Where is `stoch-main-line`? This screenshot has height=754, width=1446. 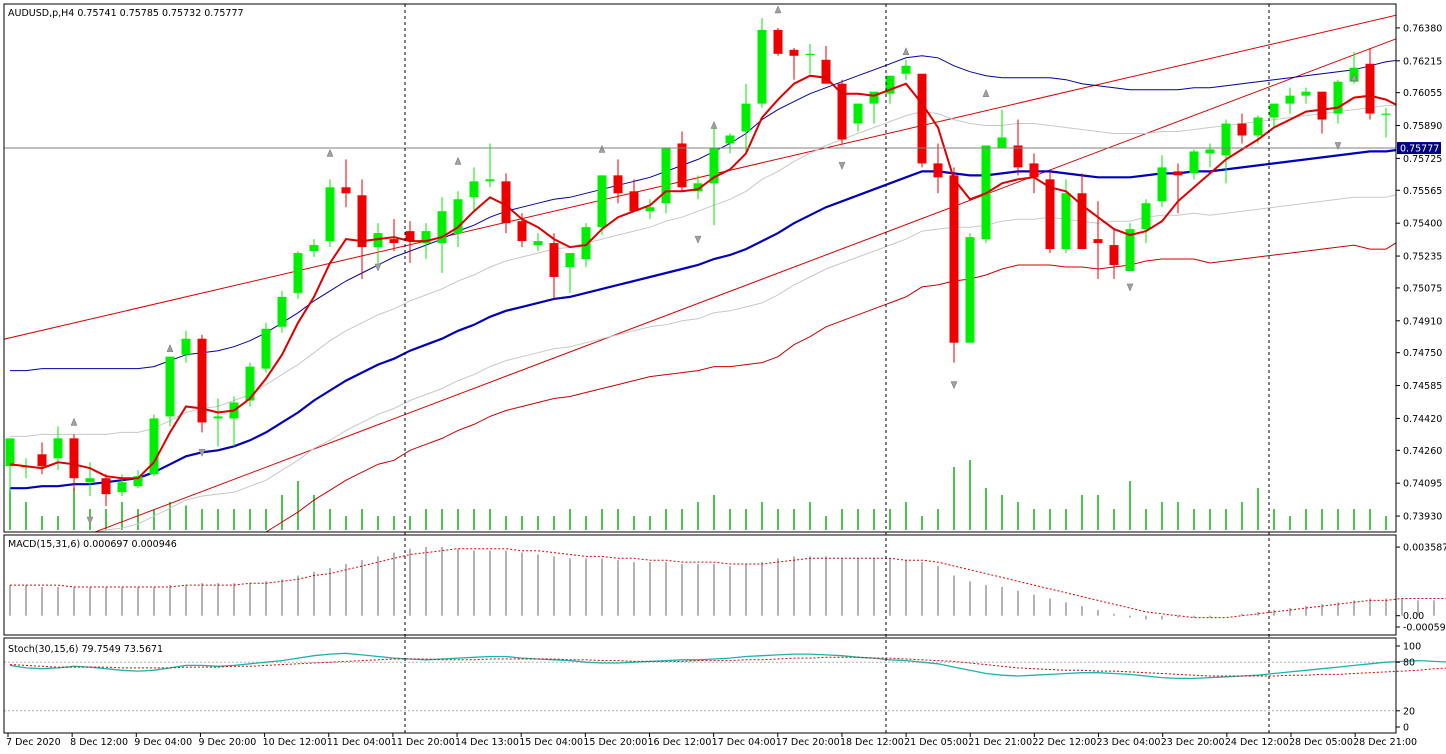
stoch-main-line is located at coordinates (727, 666).